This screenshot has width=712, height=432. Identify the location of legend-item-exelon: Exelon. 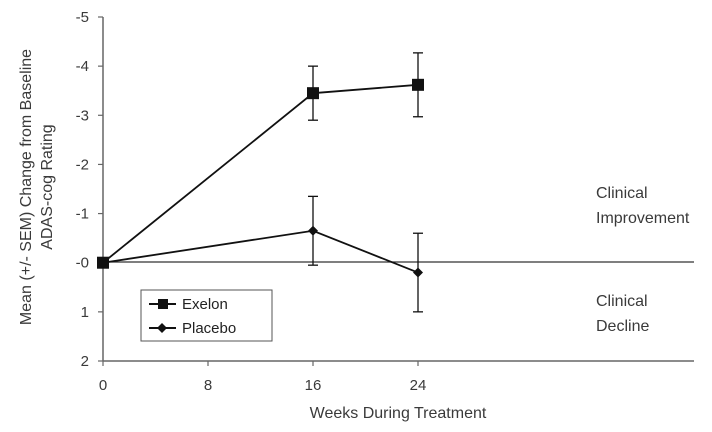
(188, 304).